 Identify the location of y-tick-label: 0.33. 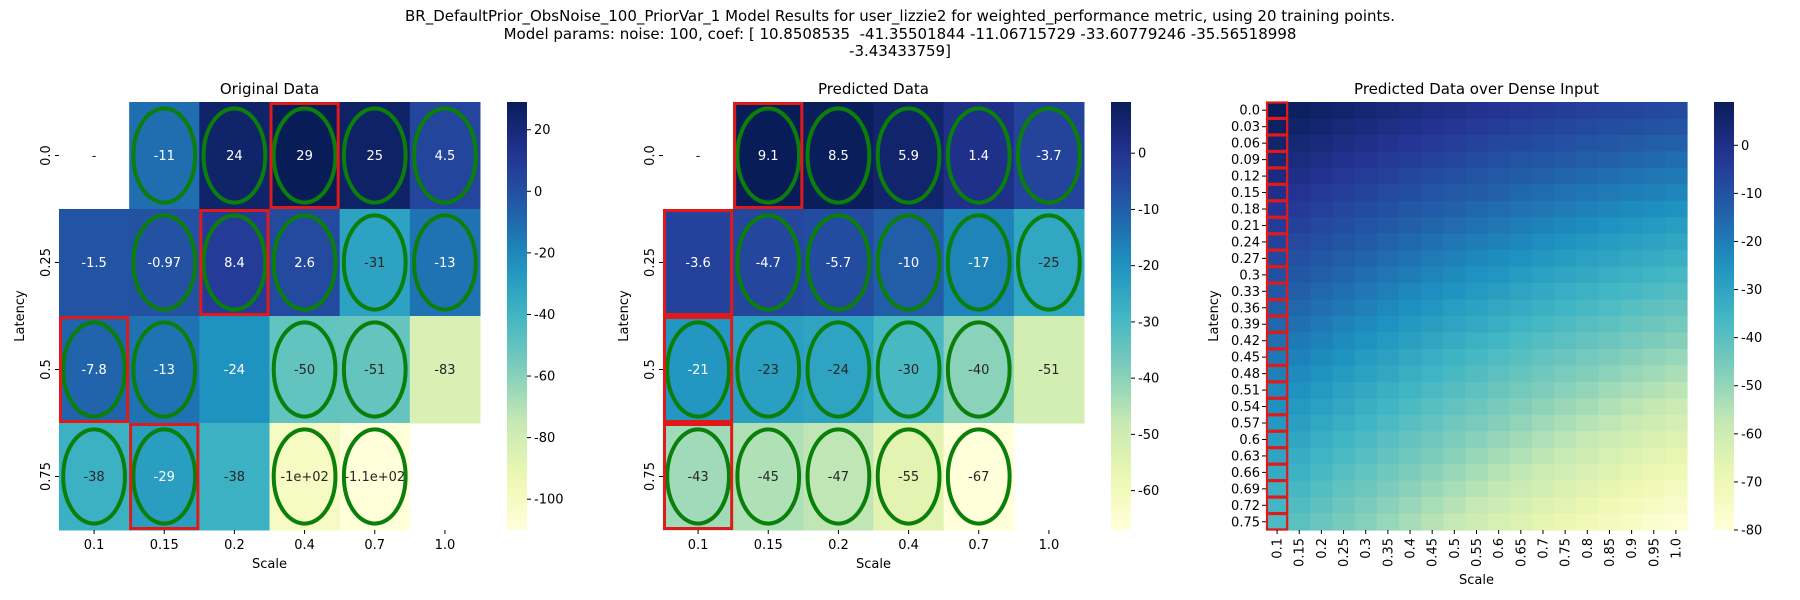
(1245, 292).